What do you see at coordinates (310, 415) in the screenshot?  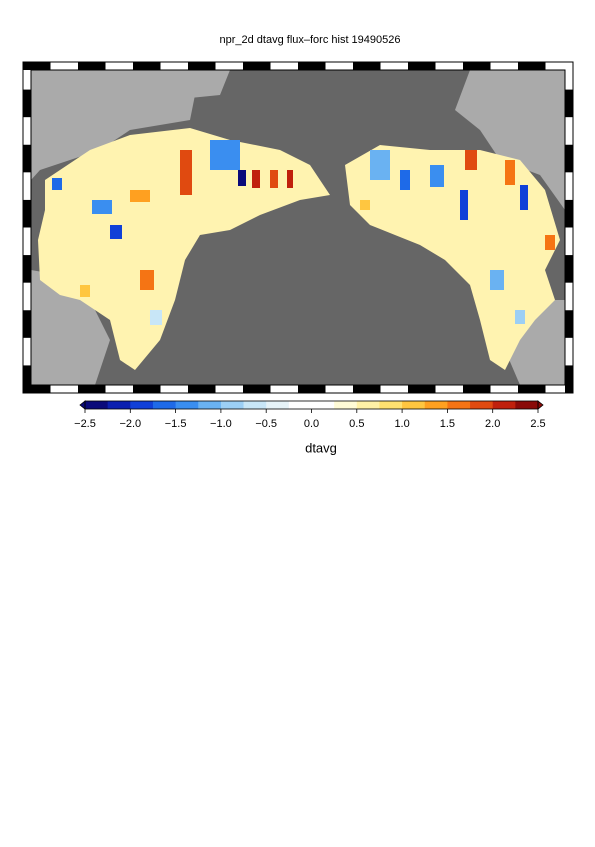 I see `colorbar: −2.5 −2.0 −1.5 −1.0 −0.5 0.0 0.5 1.0 1.5 2.0 2.5` at bounding box center [310, 415].